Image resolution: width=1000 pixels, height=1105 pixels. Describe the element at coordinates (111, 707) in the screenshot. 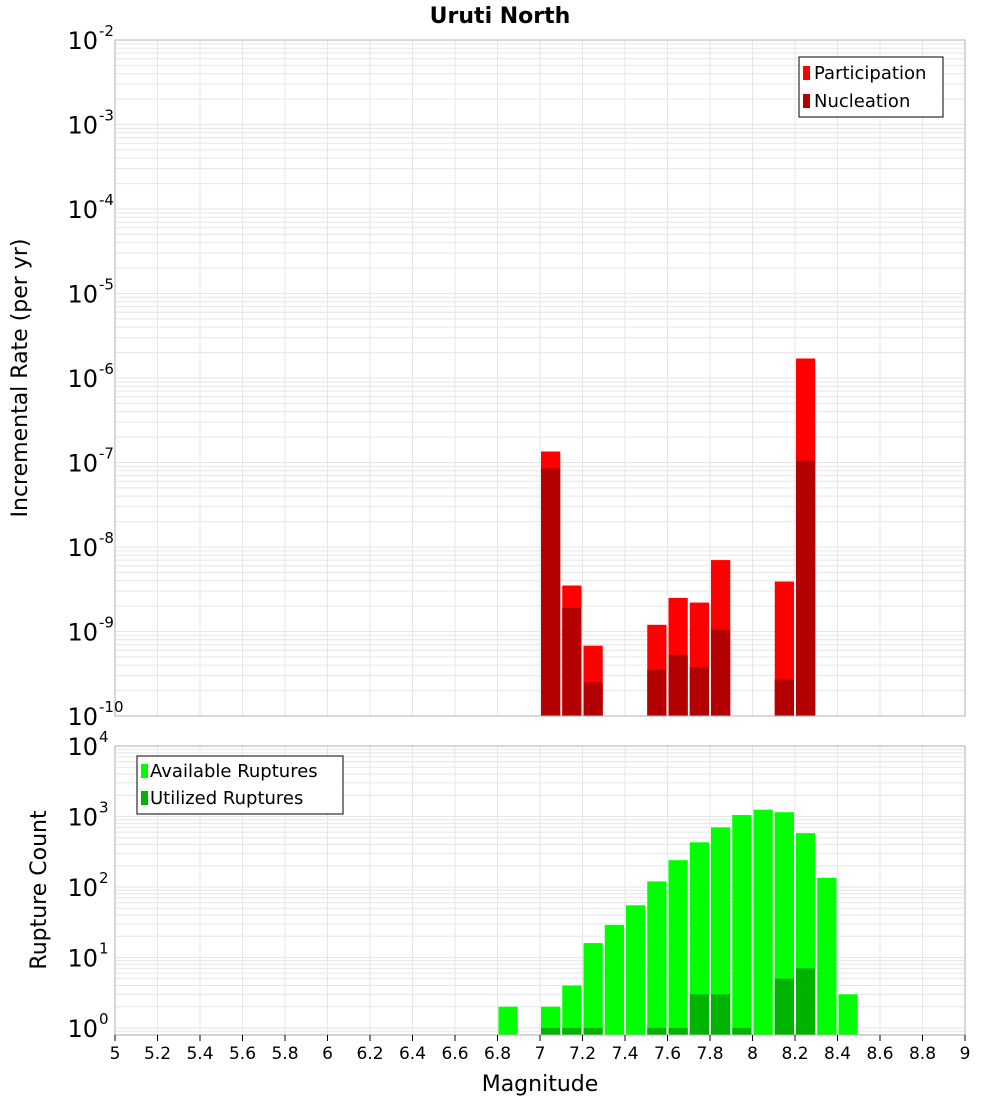

I see `y-tick-exponent: -10` at that location.